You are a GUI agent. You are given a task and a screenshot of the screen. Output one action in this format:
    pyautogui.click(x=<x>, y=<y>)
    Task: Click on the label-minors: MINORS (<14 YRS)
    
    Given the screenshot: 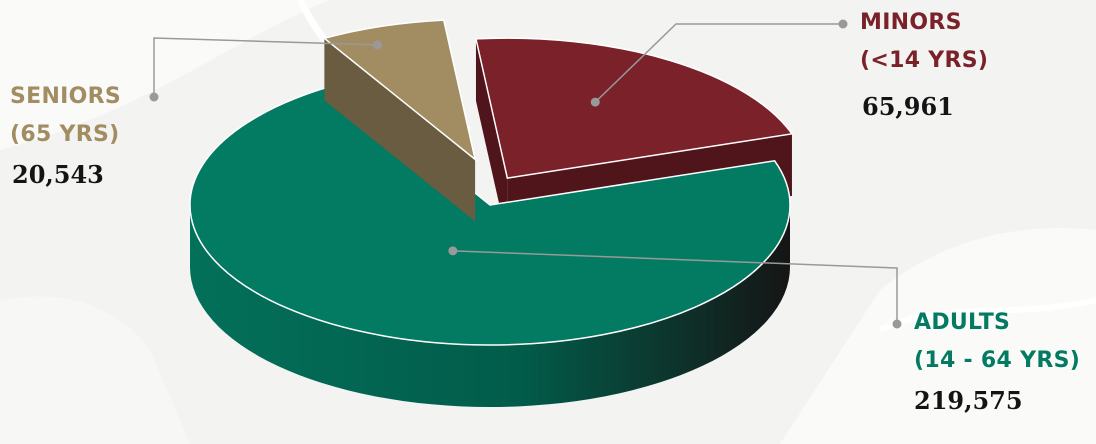 What is the action you would take?
    pyautogui.click(x=924, y=42)
    